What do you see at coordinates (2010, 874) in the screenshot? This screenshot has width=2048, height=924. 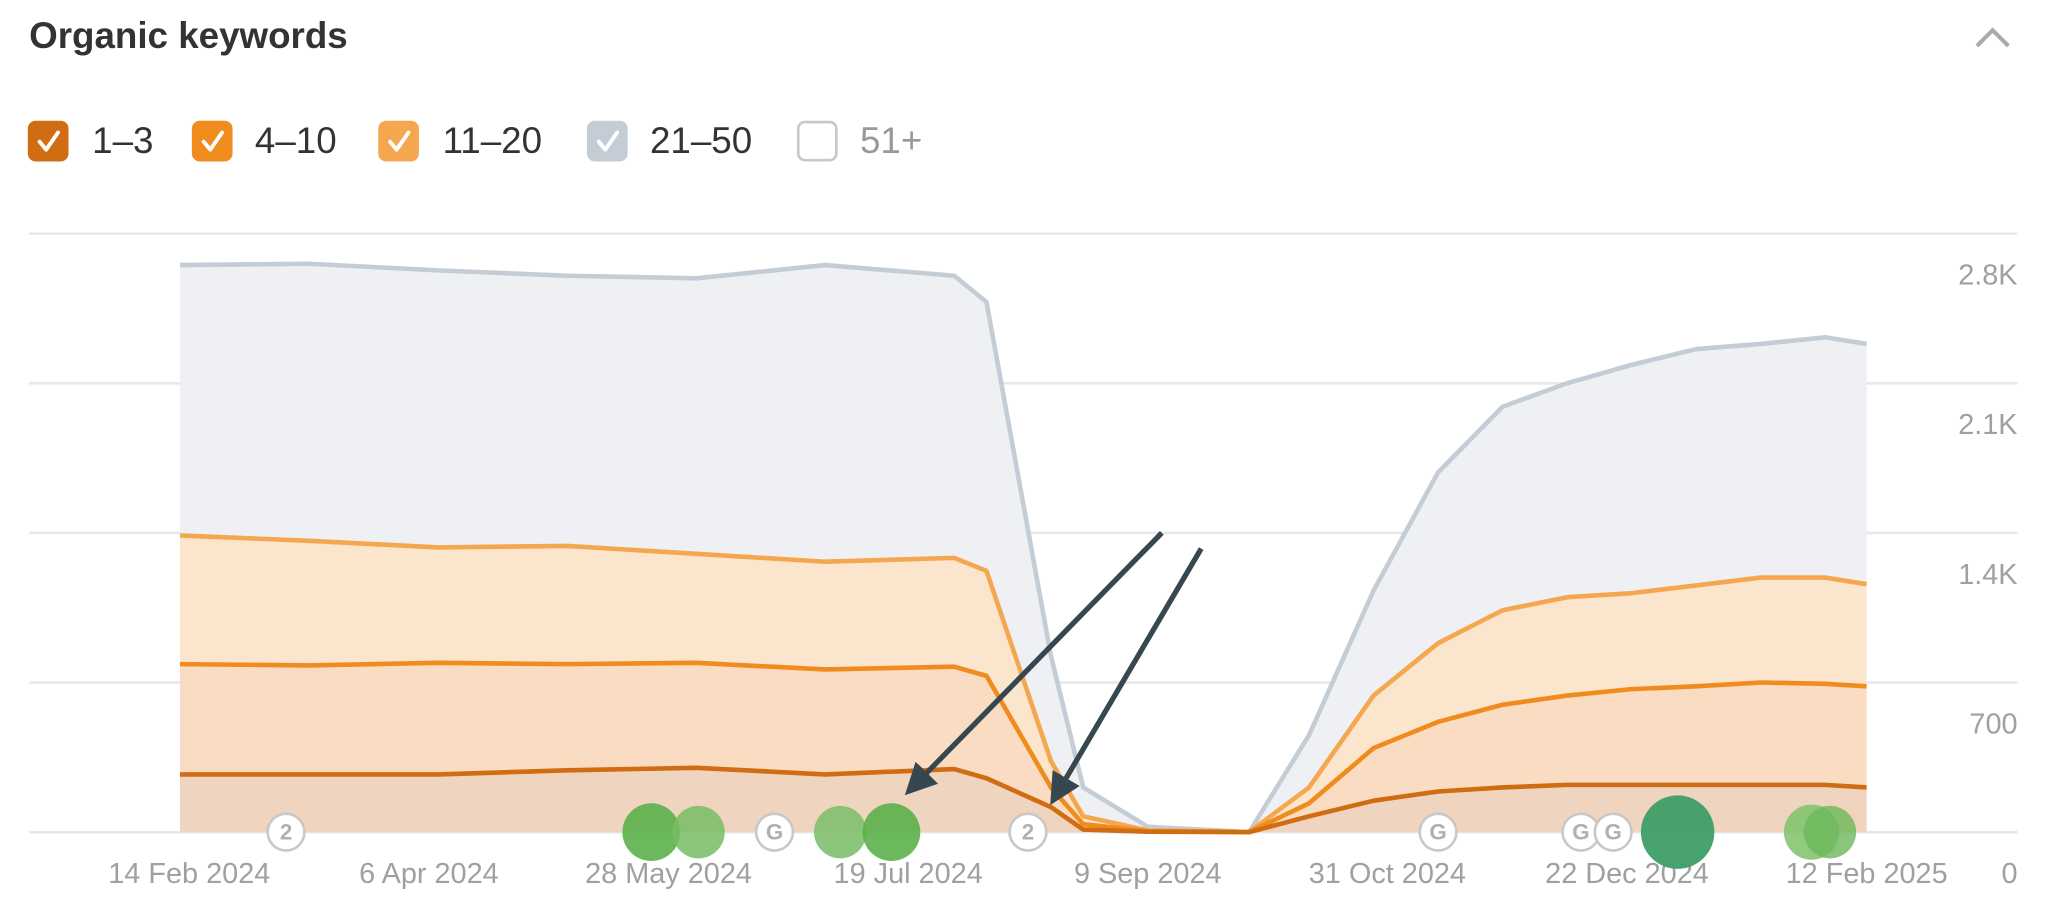 I see `y-tick-label: 0` at bounding box center [2010, 874].